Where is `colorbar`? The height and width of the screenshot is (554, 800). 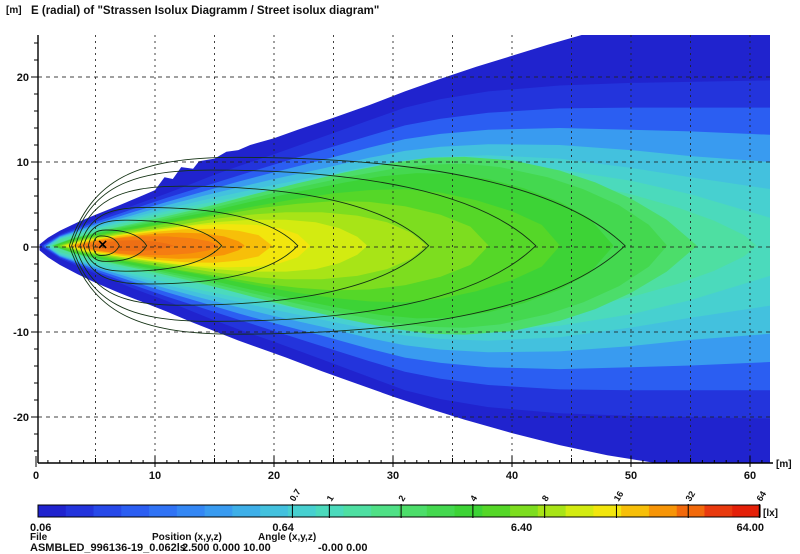 colorbar is located at coordinates (399, 511).